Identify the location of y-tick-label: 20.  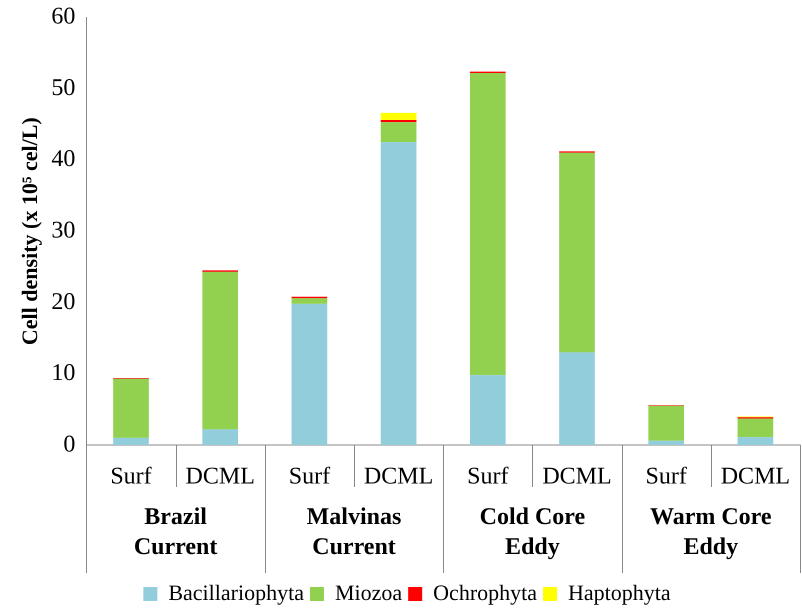
(63, 301).